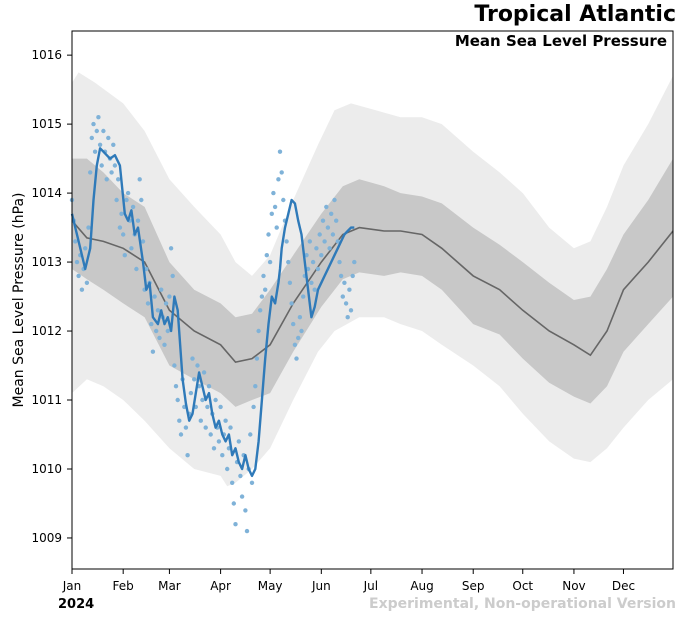 The width and height of the screenshot is (690, 618). What do you see at coordinates (76, 604) in the screenshot?
I see `year-label: 2024` at bounding box center [76, 604].